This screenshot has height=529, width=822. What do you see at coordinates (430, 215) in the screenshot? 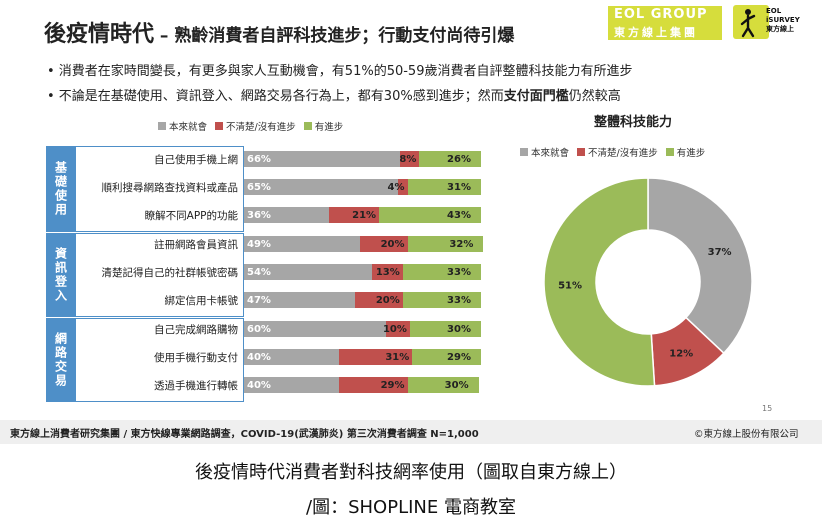
I see `bar-segment-improved: 43%` at bounding box center [430, 215].